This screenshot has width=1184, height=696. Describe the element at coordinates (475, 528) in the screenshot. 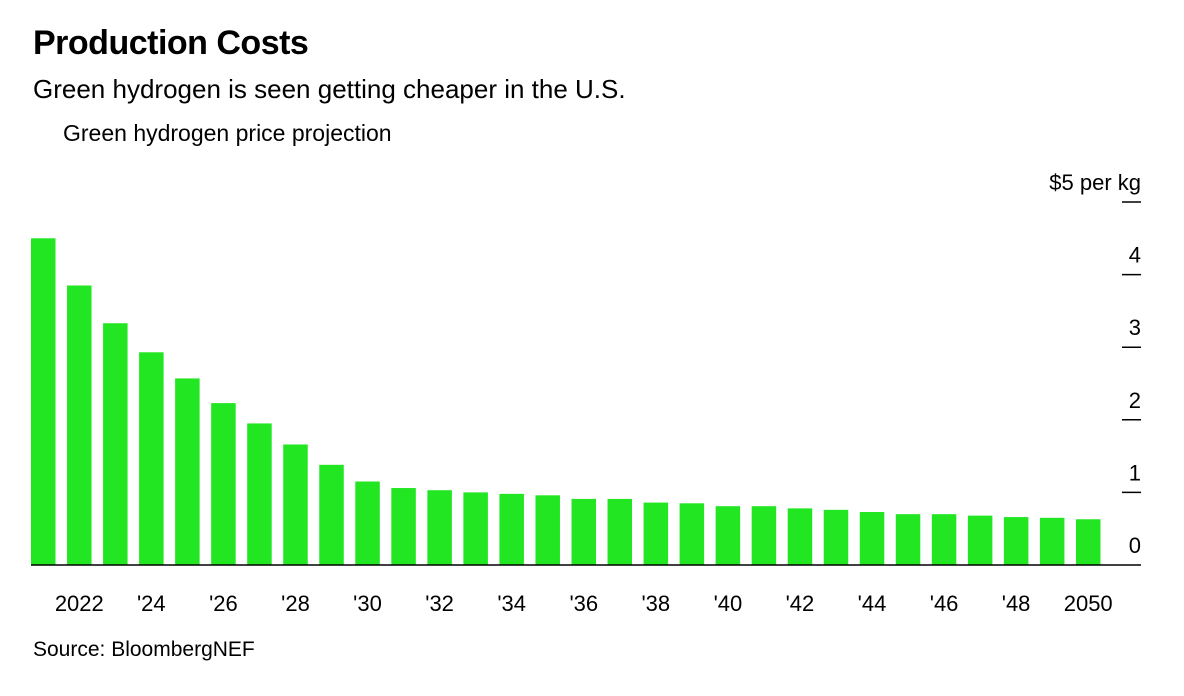

I see `bar-2033` at that location.